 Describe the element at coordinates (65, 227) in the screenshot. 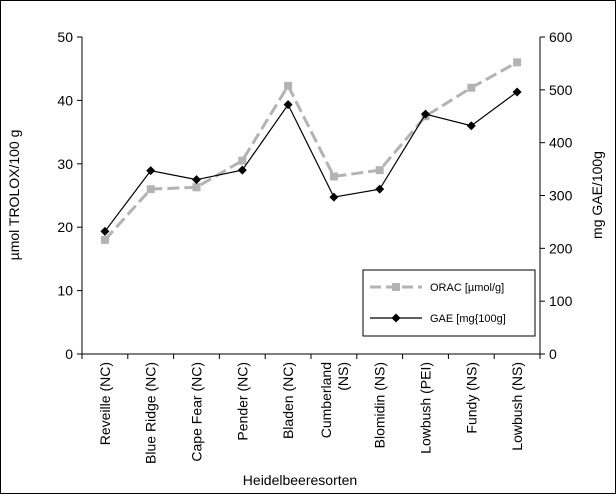

I see `y-left-tick-label: 20` at that location.